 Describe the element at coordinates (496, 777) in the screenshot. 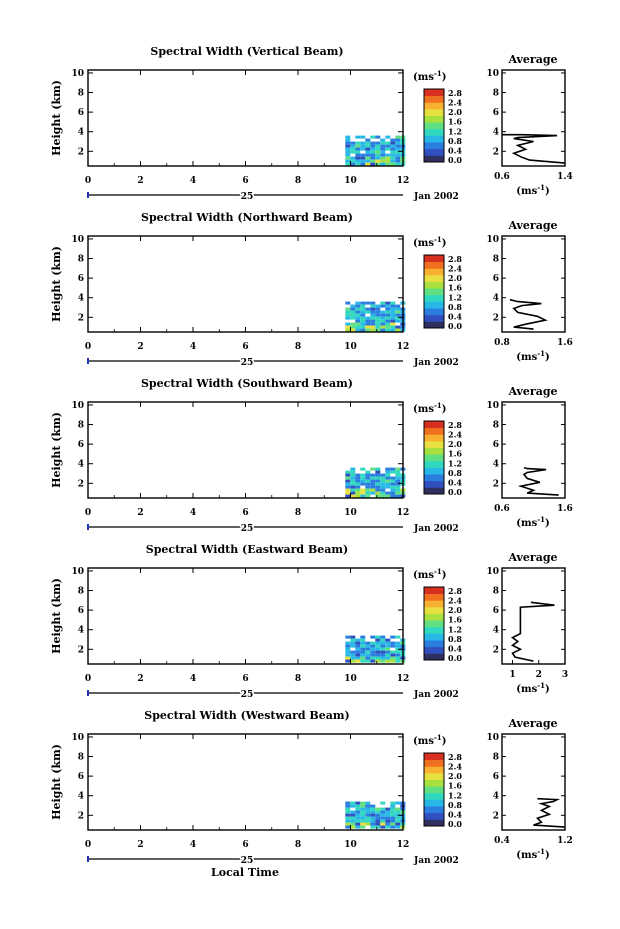

I see `avg-y-tick-label: 6` at that location.